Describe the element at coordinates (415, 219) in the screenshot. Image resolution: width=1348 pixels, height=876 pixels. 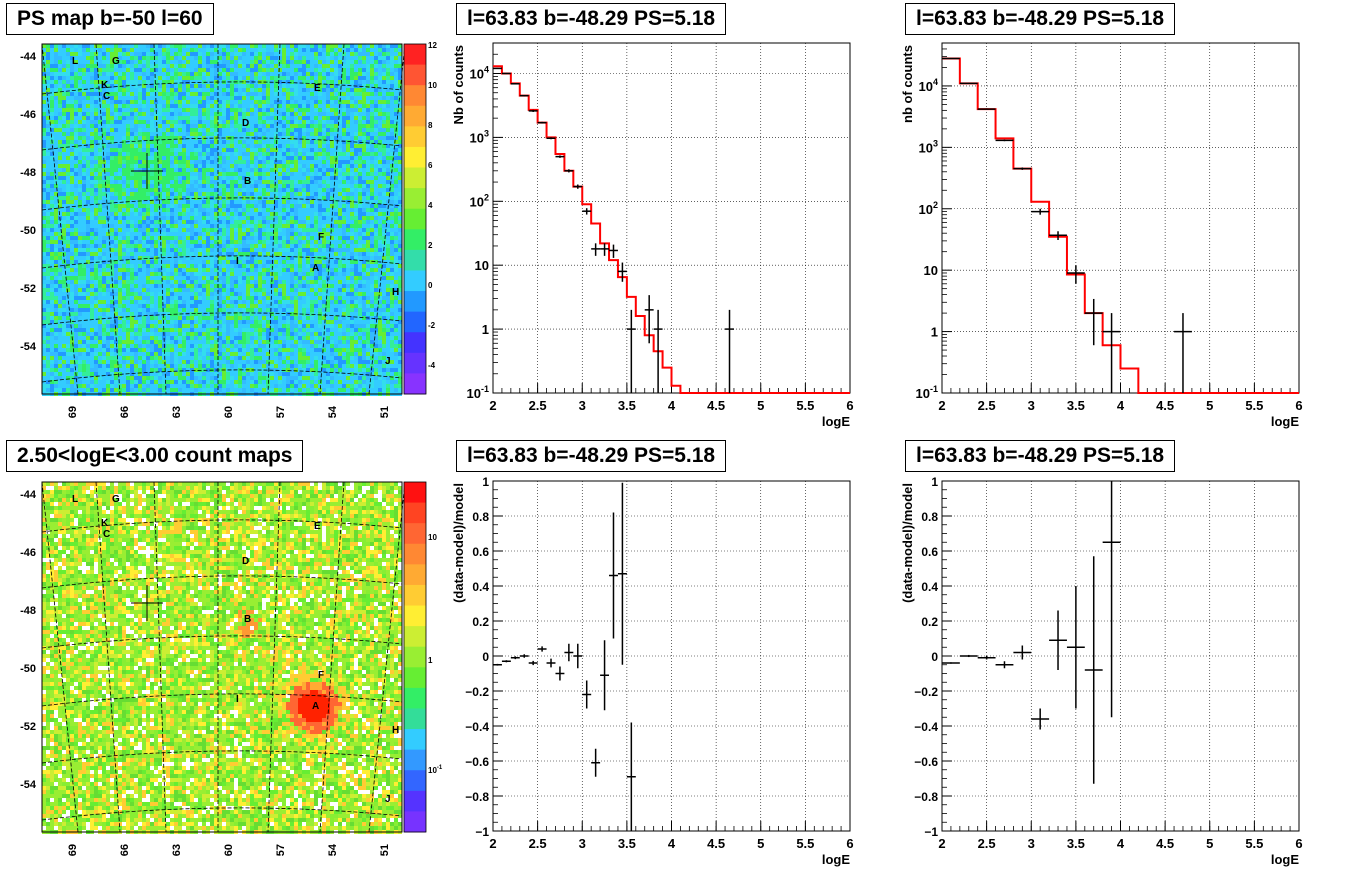
I see `color-scale-frame` at that location.